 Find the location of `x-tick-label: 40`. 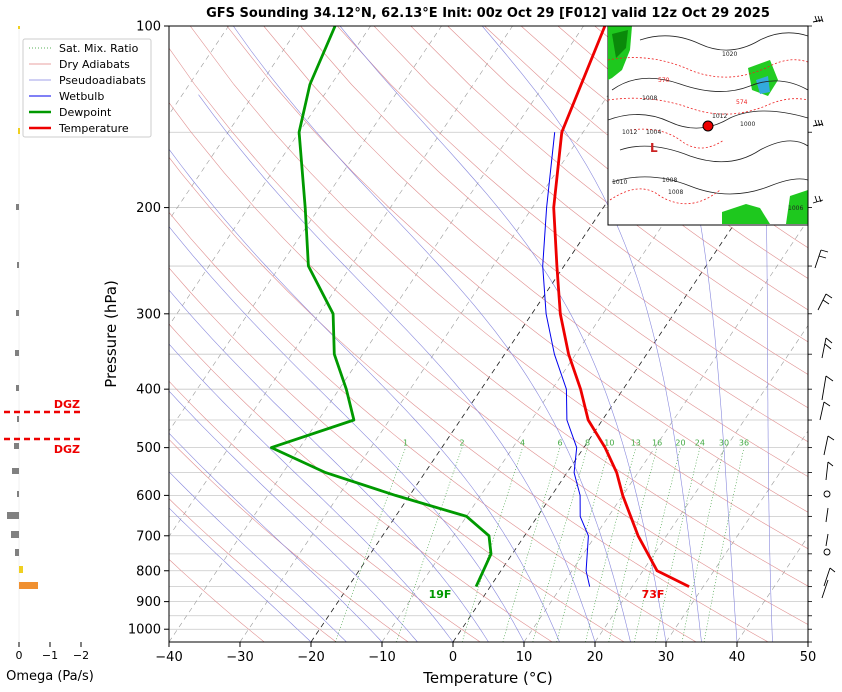

x-tick-label: 40 is located at coordinates (737, 657).